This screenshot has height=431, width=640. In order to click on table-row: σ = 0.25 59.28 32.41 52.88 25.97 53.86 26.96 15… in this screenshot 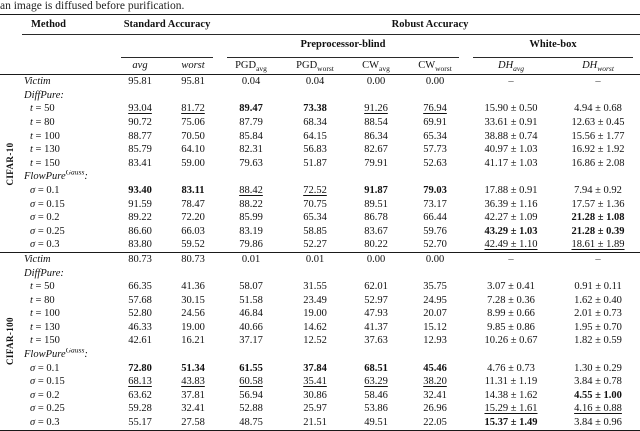, I will do `click(320, 409)`.